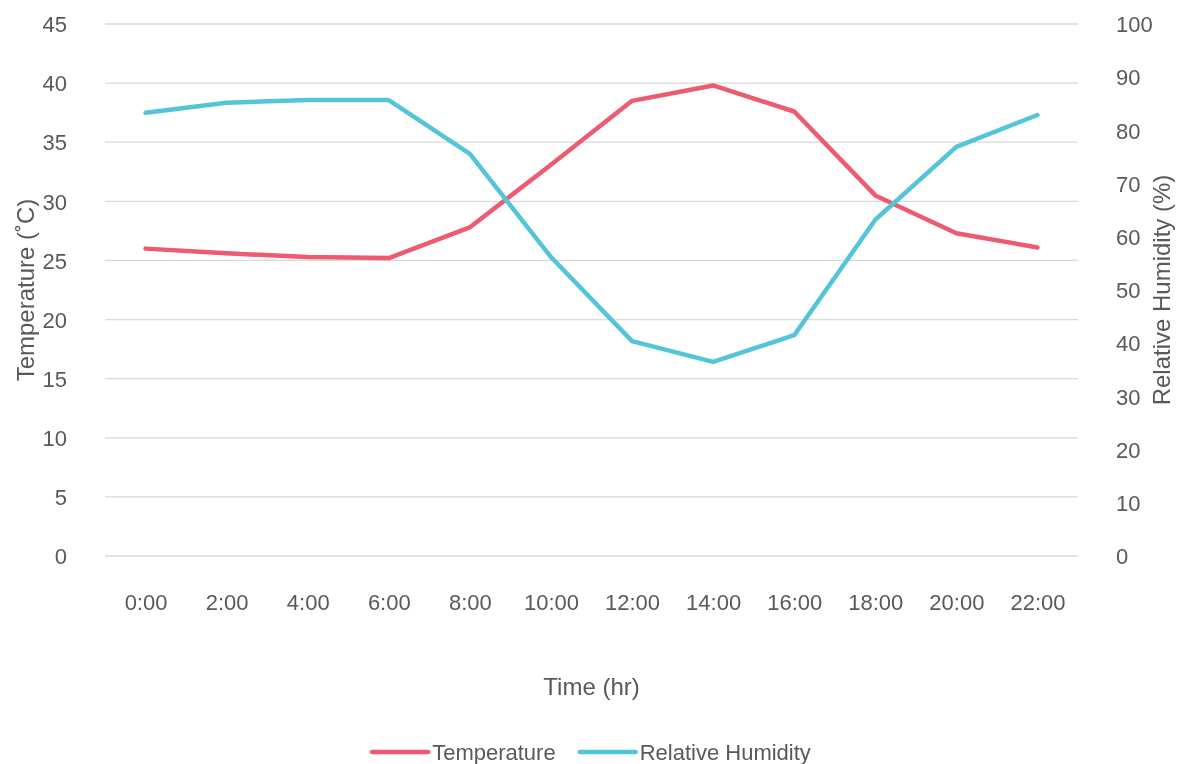 This screenshot has height=764, width=1182. I want to click on y-tick-label: 15, so click(54, 379).